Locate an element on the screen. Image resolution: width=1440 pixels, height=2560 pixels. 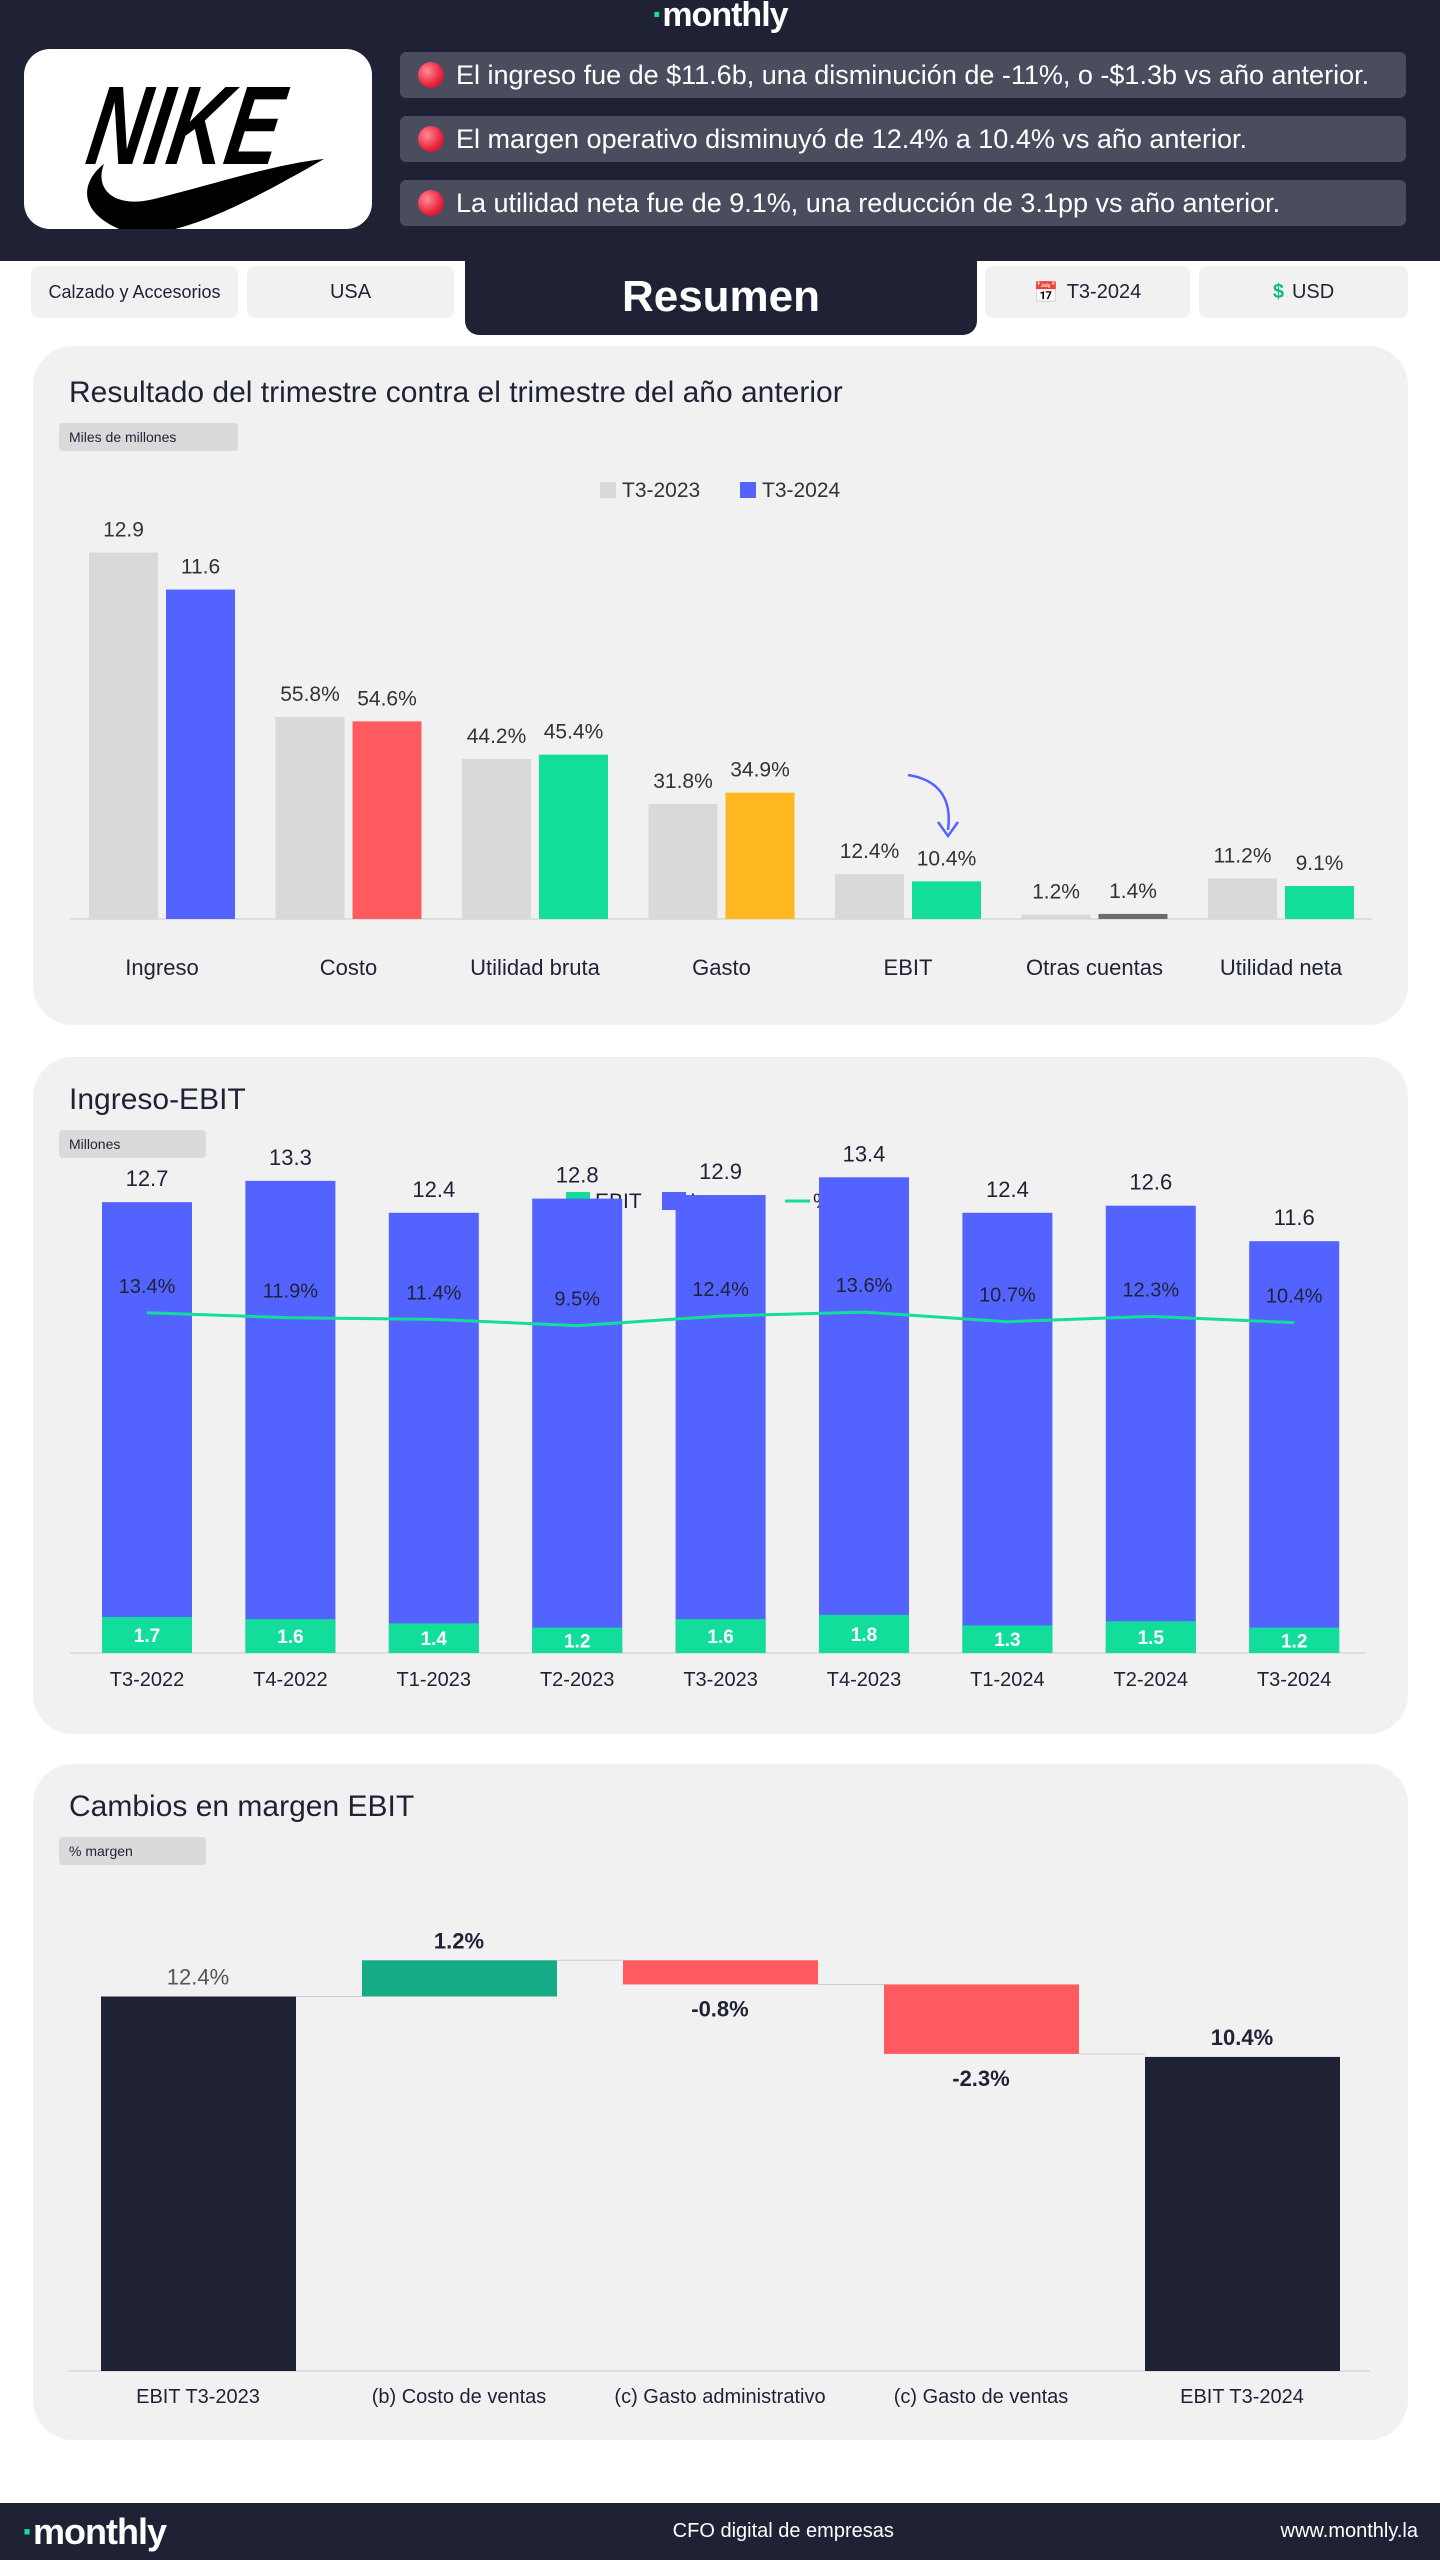
region-filter: USA is located at coordinates (350, 292).